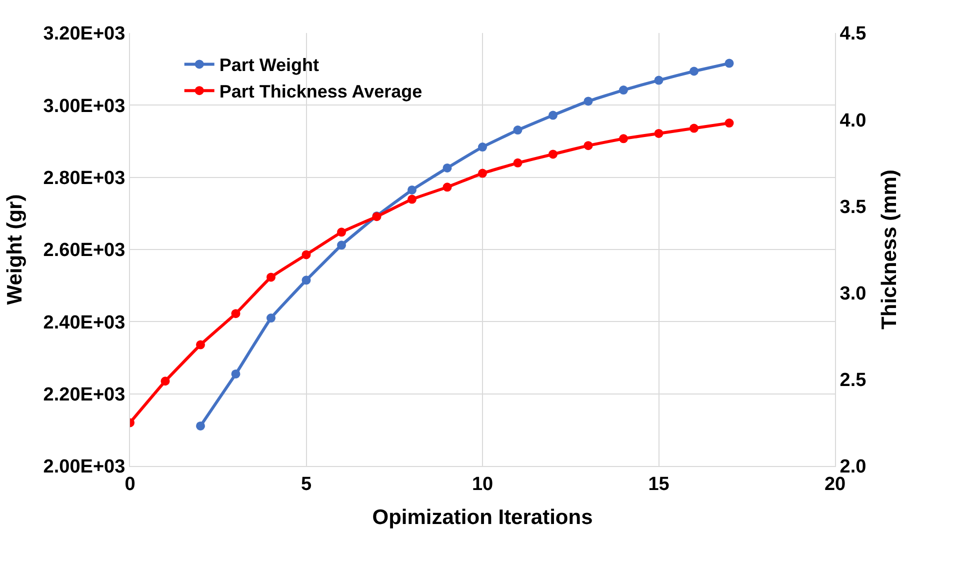  Describe the element at coordinates (853, 381) in the screenshot. I see `y2-tick-label: 2.5` at that location.